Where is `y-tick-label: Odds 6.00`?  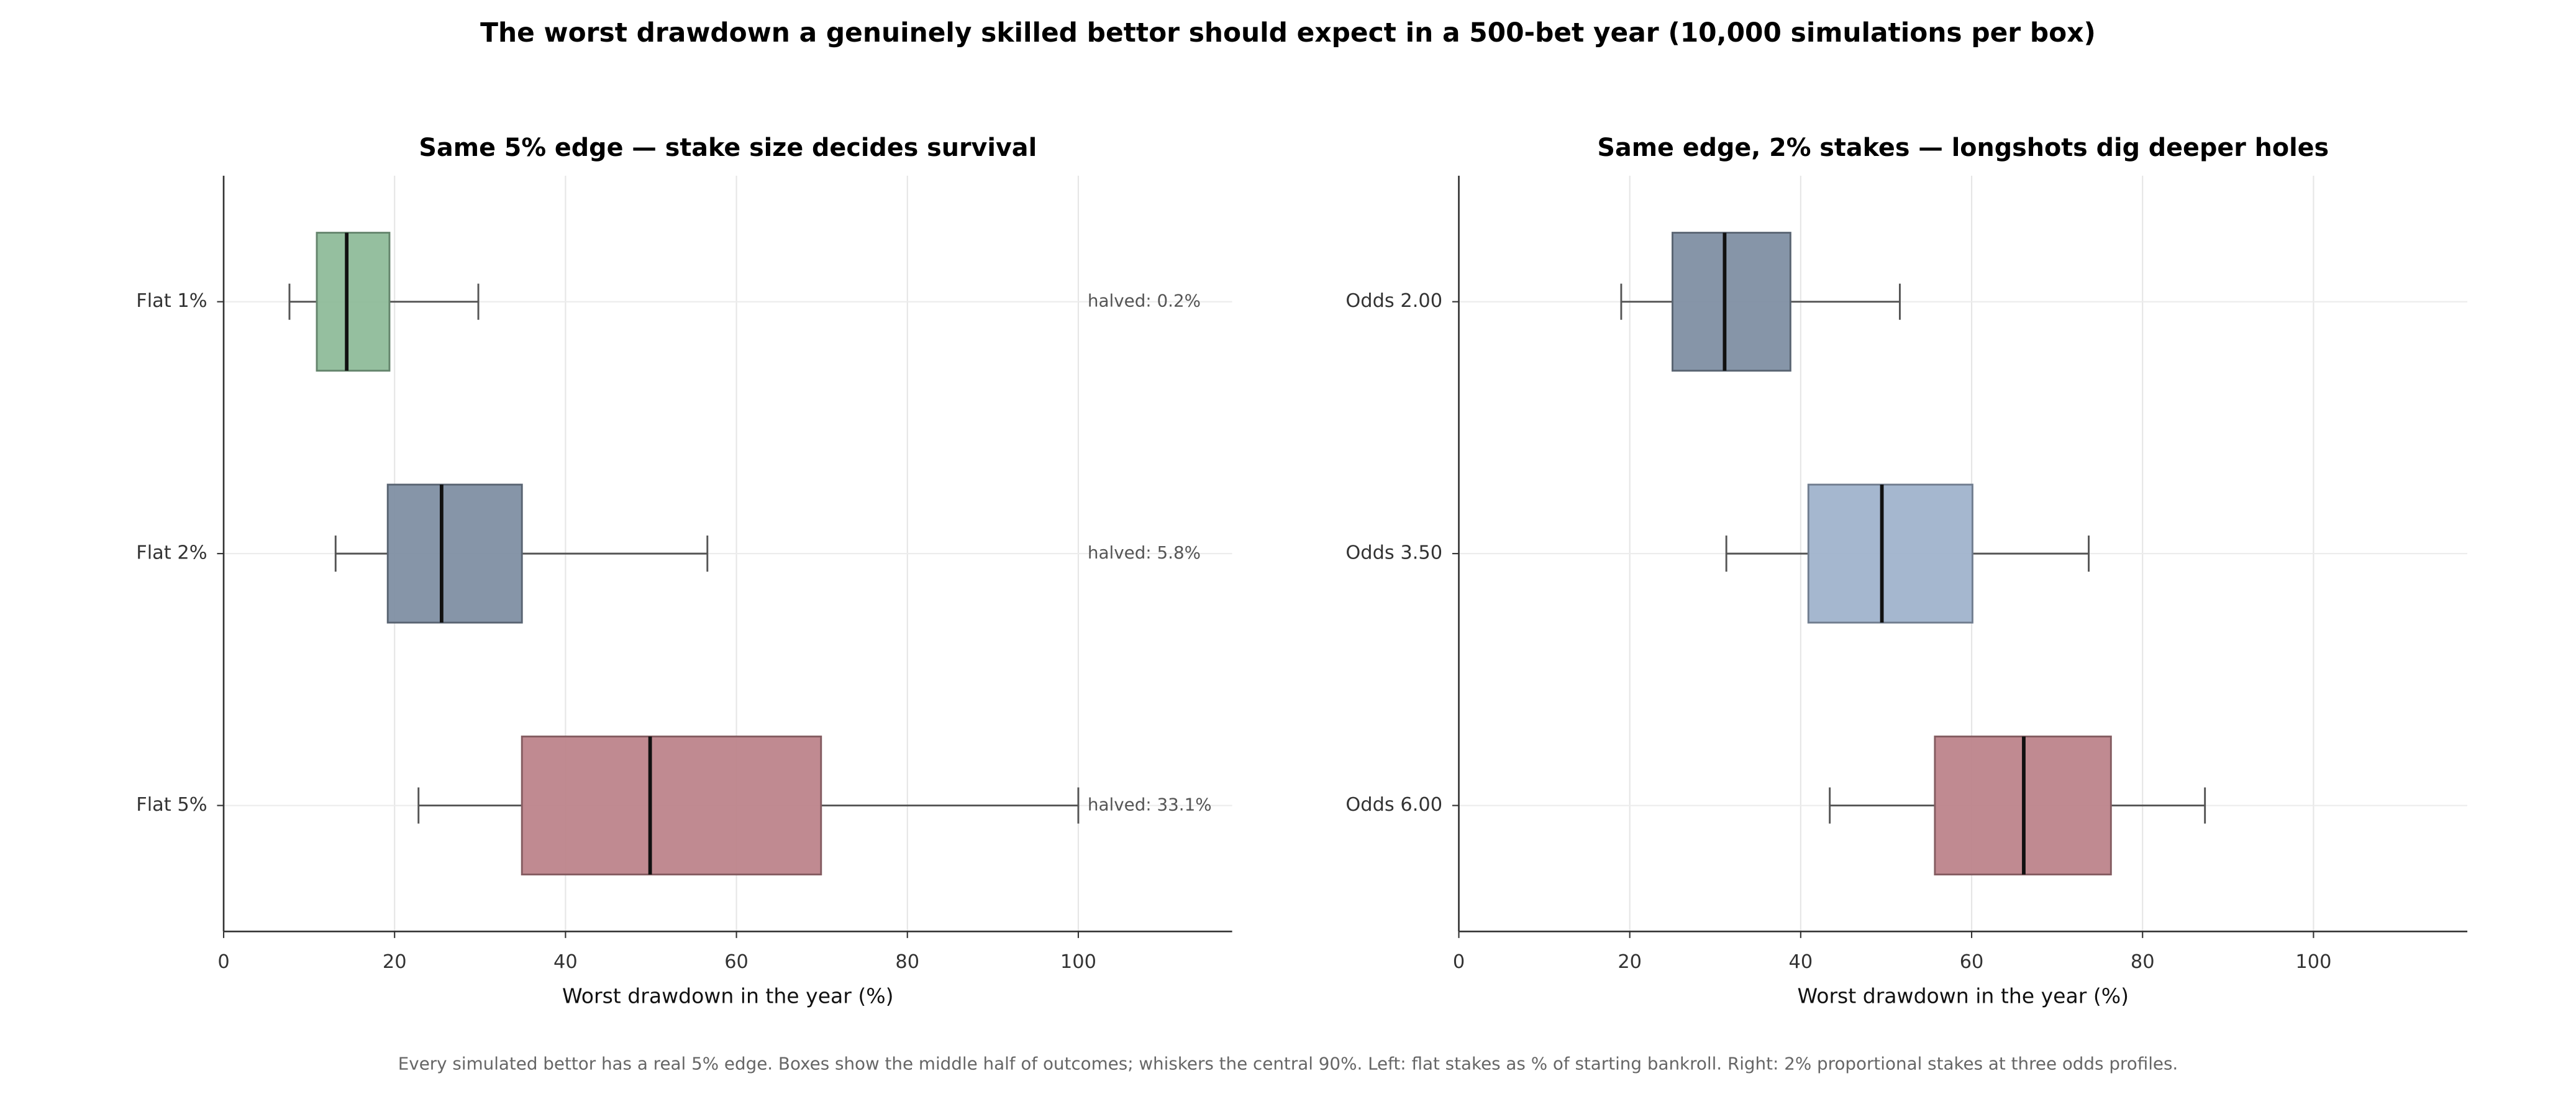
y-tick-label: Odds 6.00 is located at coordinates (1393, 805).